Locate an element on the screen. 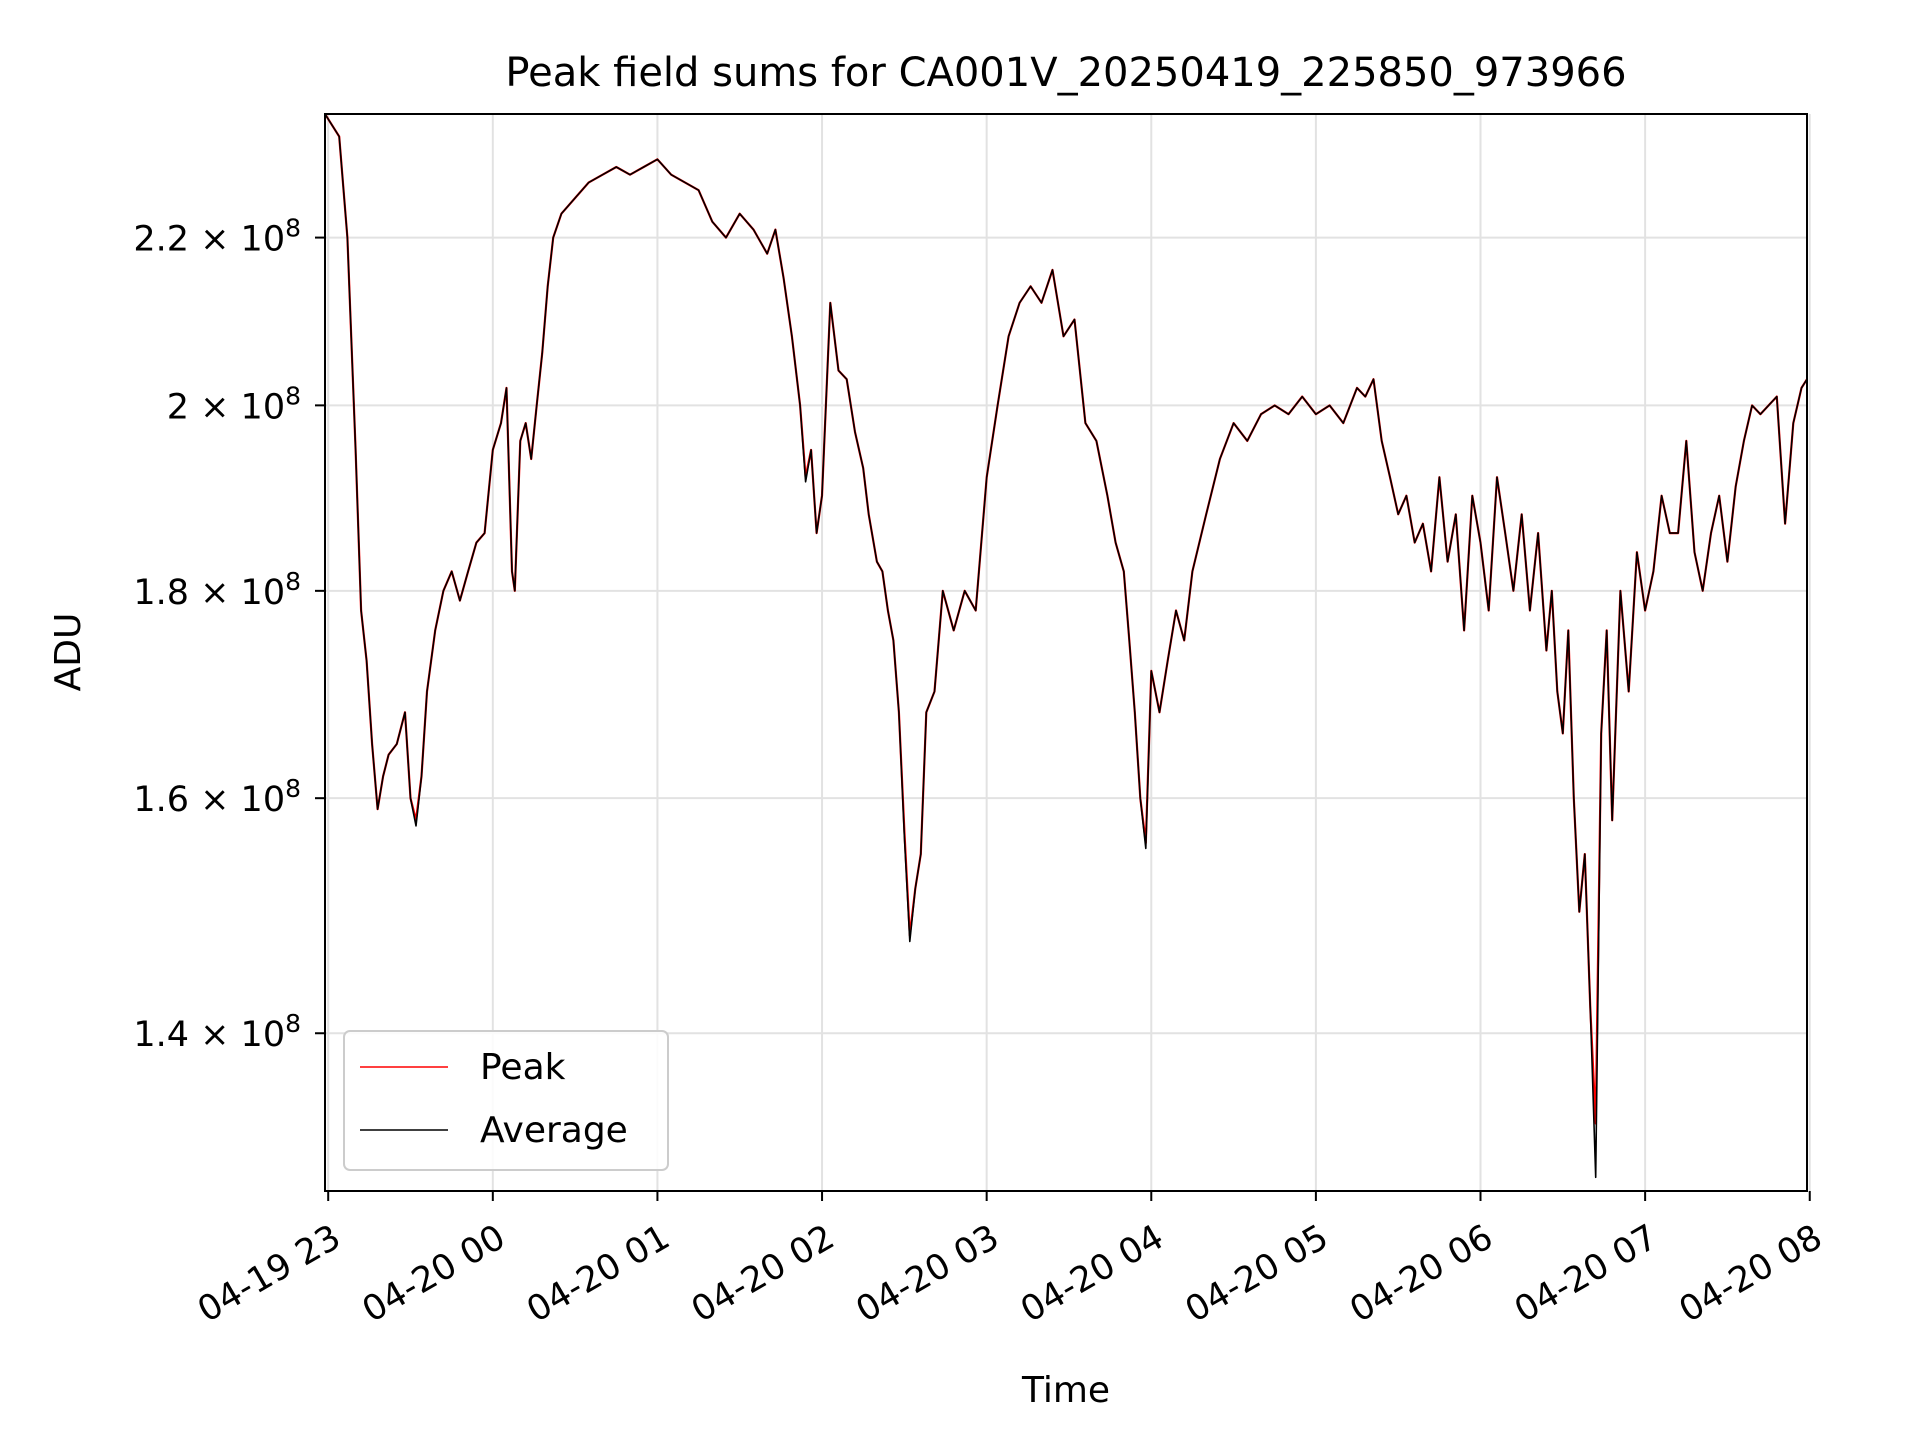 The width and height of the screenshot is (1920, 1440). x-tick-label: 04-20 05 is located at coordinates (1257, 1273).